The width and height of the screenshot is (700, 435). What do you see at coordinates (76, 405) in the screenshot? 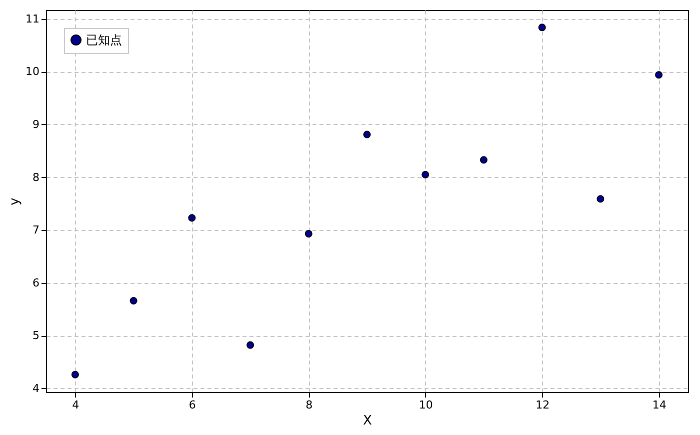
I see `x-tick-label: 4` at bounding box center [76, 405].